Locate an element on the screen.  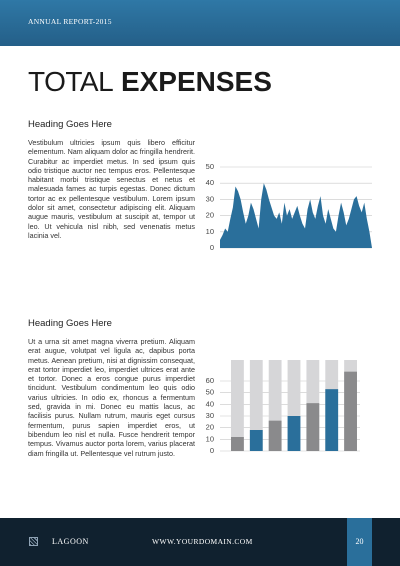
title-bold: EXPENSES is located at coordinates (196, 81).